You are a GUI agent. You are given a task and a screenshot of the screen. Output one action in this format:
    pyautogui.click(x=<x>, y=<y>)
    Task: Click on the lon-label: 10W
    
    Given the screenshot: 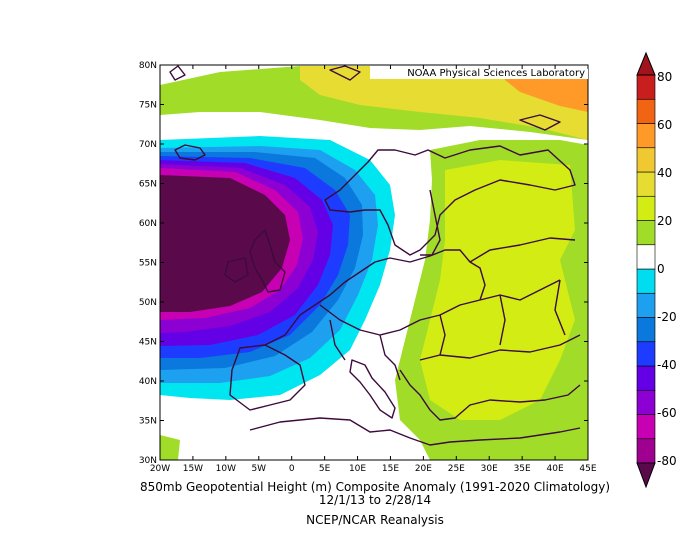 What is the action you would take?
    pyautogui.click(x=226, y=469)
    